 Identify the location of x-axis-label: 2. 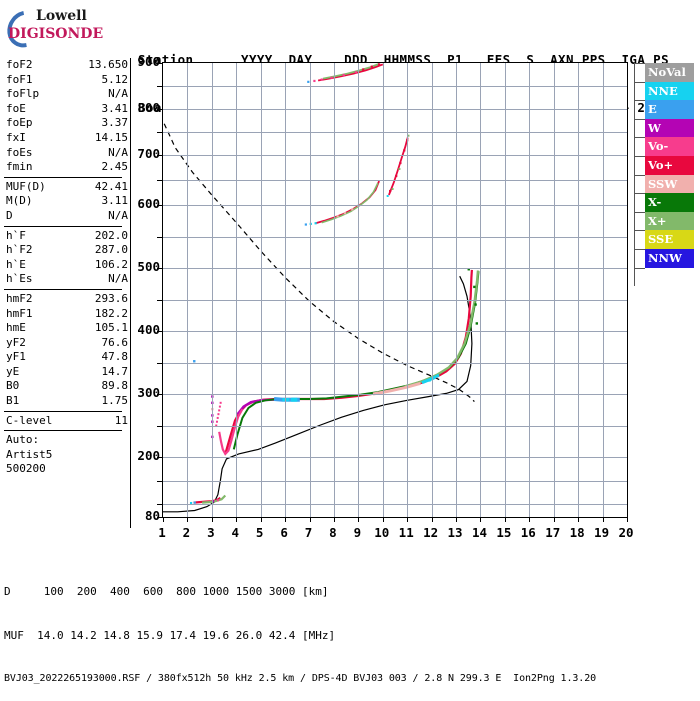
(186, 532).